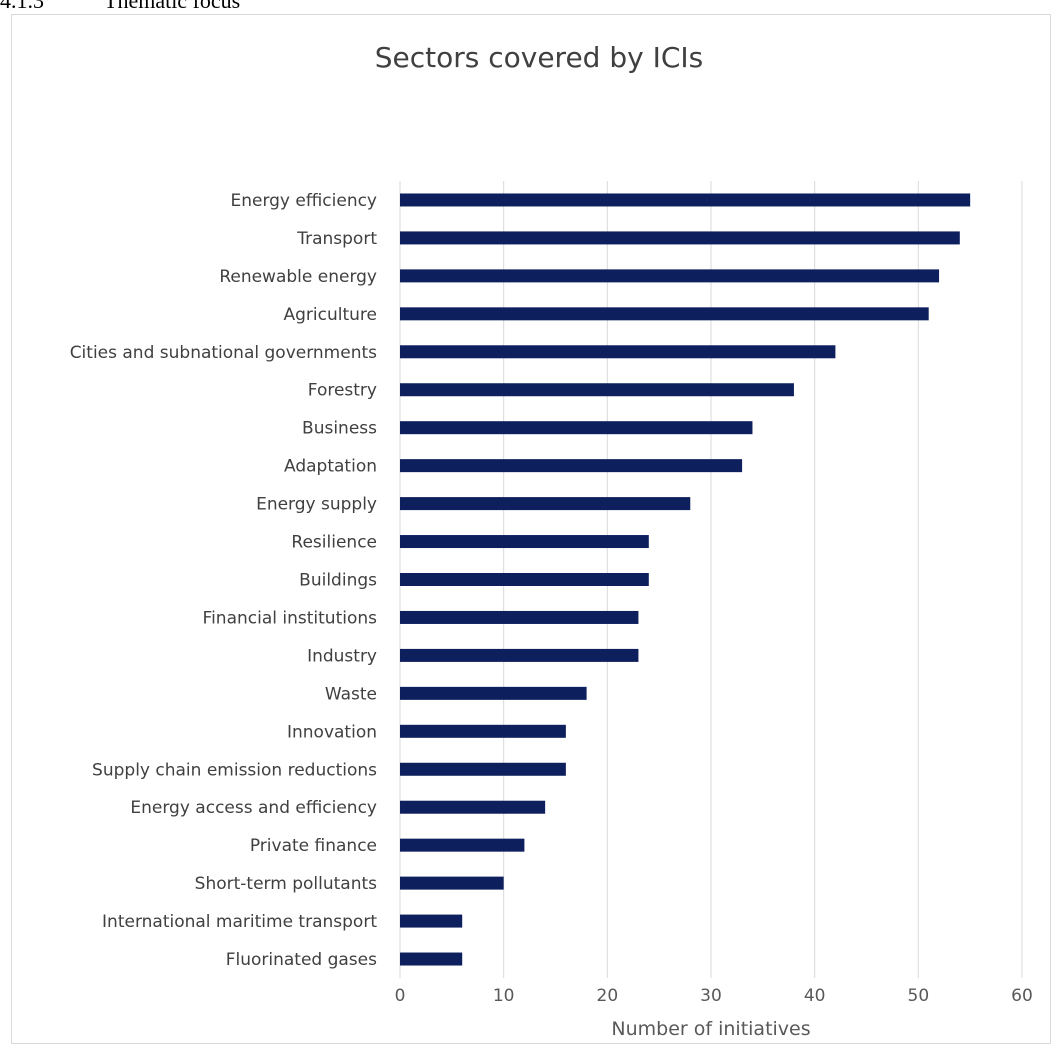 Image resolution: width=1056 pixels, height=1044 pixels. What do you see at coordinates (239, 922) in the screenshot?
I see `category-label-19: International maritime transport` at bounding box center [239, 922].